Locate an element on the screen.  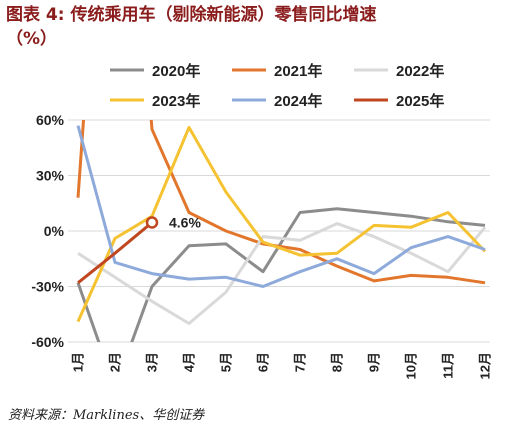
y-tick-label: 60% is located at coordinates (50, 120).